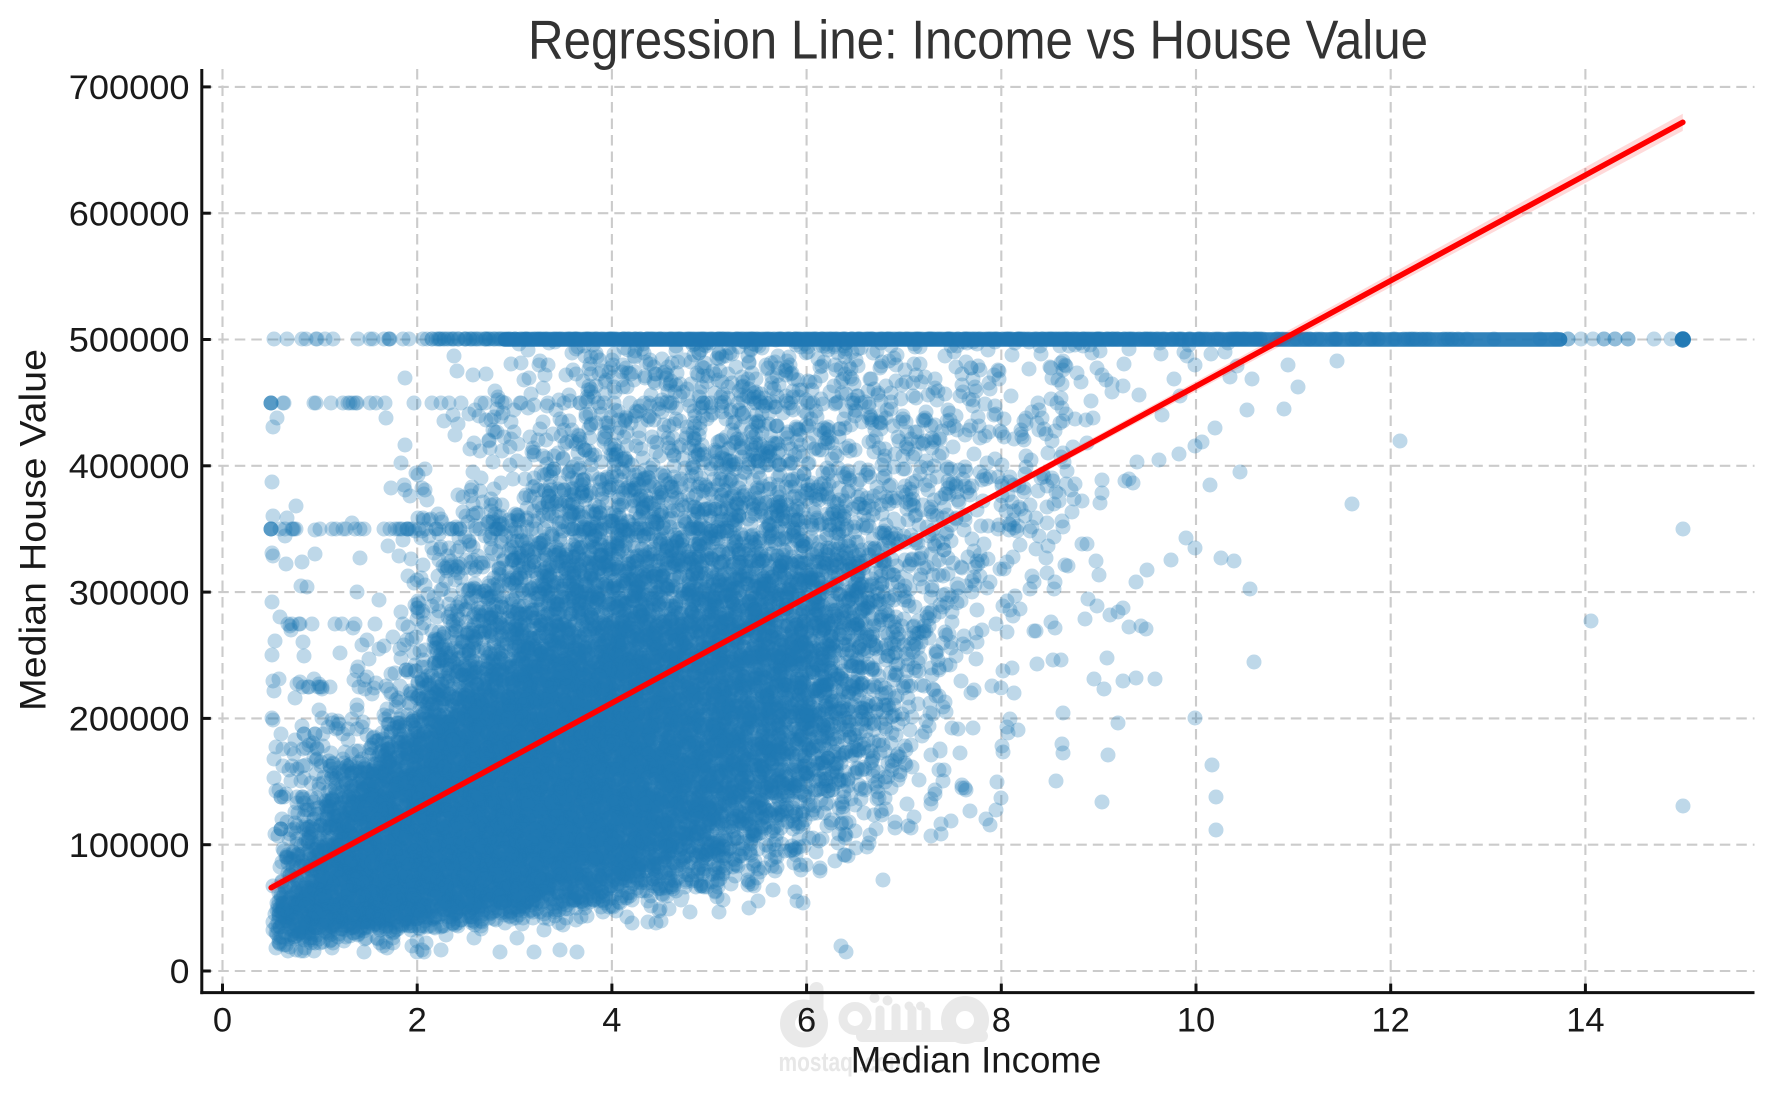 This screenshot has height=1106, width=1771. What do you see at coordinates (1391, 1021) in the screenshot?
I see `svg-text: 12` at bounding box center [1391, 1021].